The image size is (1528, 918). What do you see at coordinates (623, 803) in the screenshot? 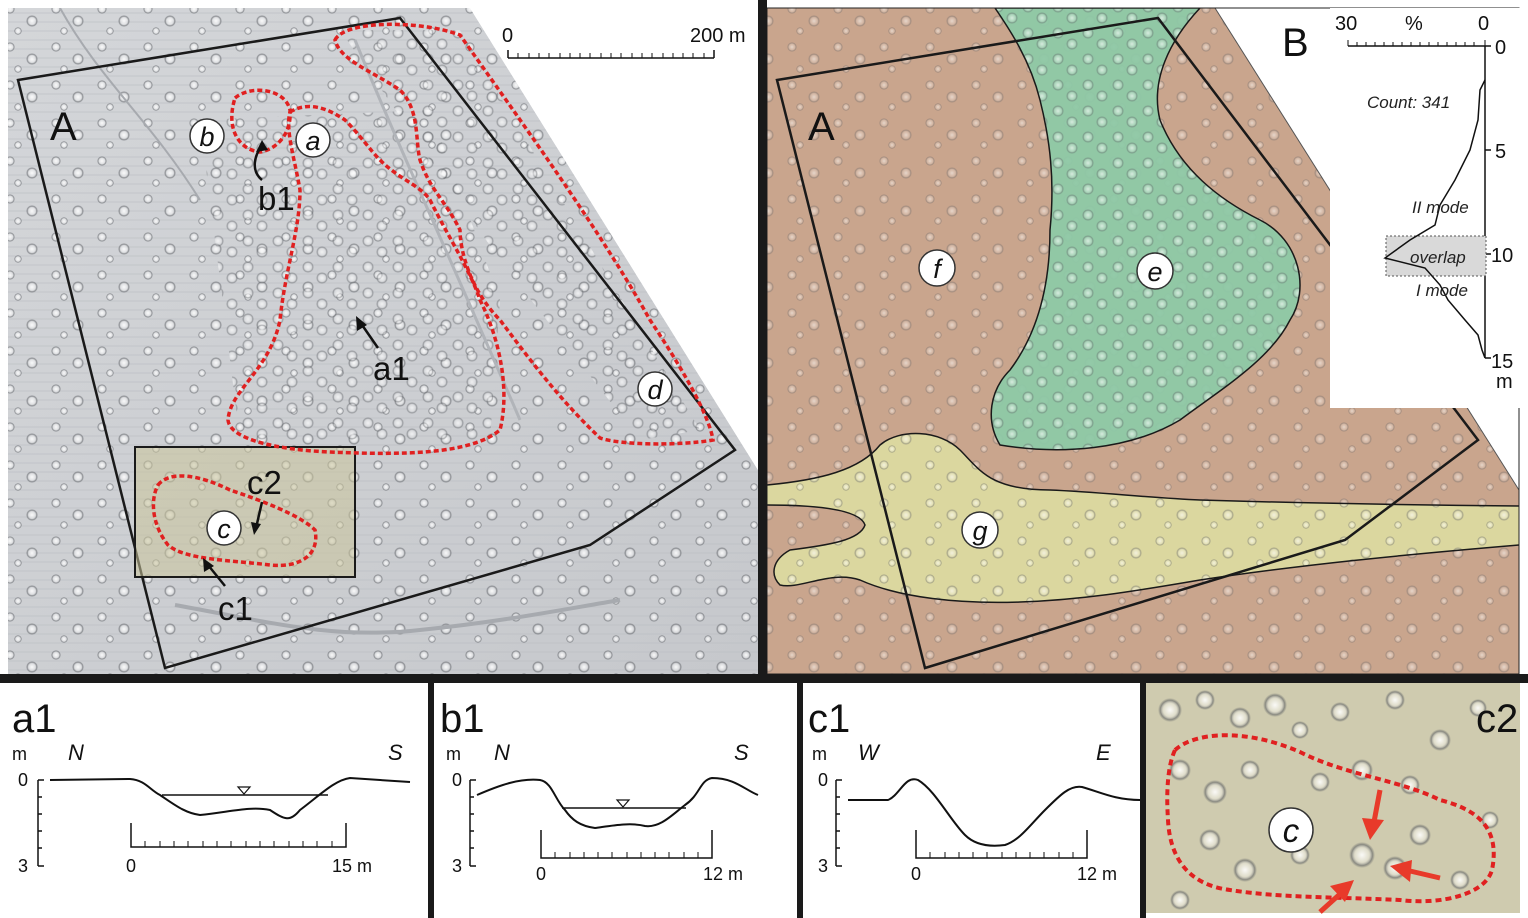
I see `profile-b1-water-icon` at bounding box center [623, 803].